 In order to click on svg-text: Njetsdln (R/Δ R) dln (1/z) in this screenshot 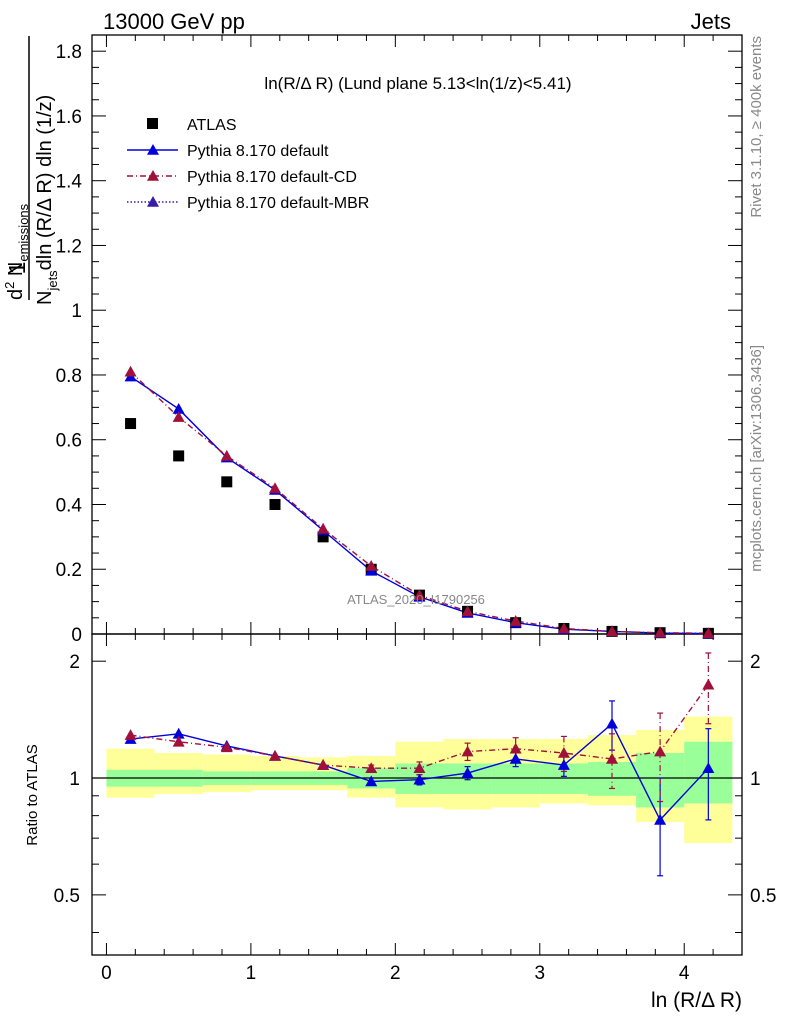, I will do `click(47, 200)`.